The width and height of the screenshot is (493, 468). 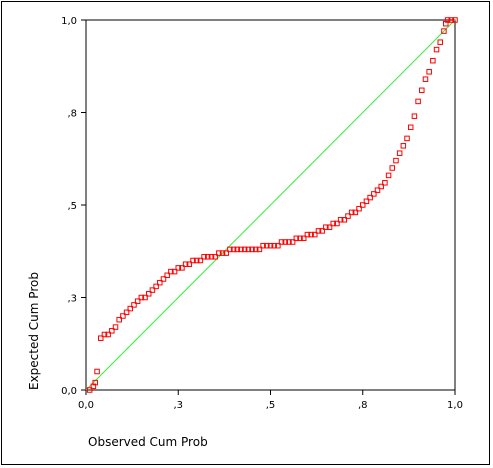 I want to click on x-axis-title: Observed Cum Prob, so click(x=148, y=442).